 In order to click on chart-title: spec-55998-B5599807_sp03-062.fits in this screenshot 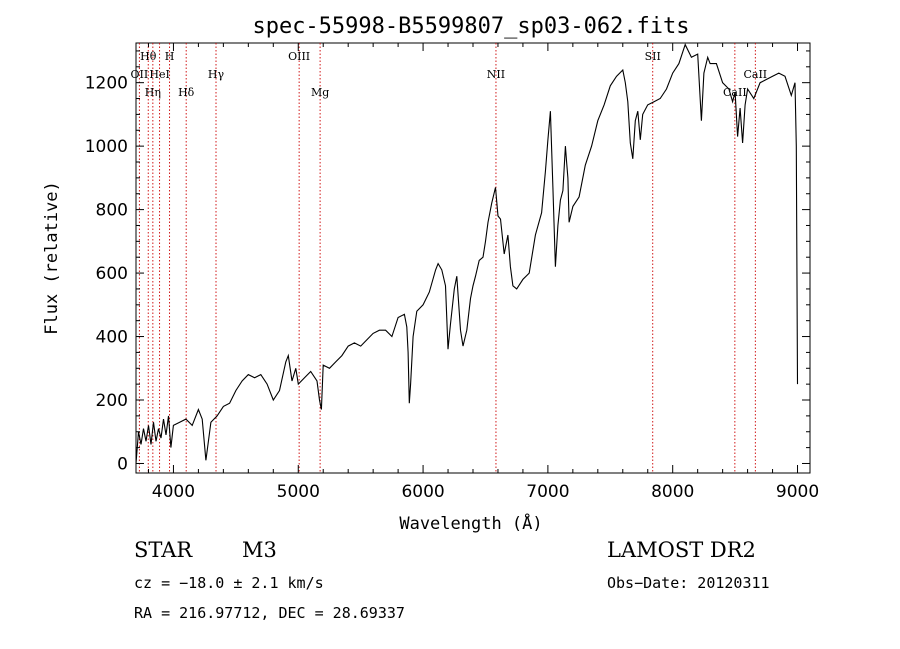, I will do `click(470, 26)`.